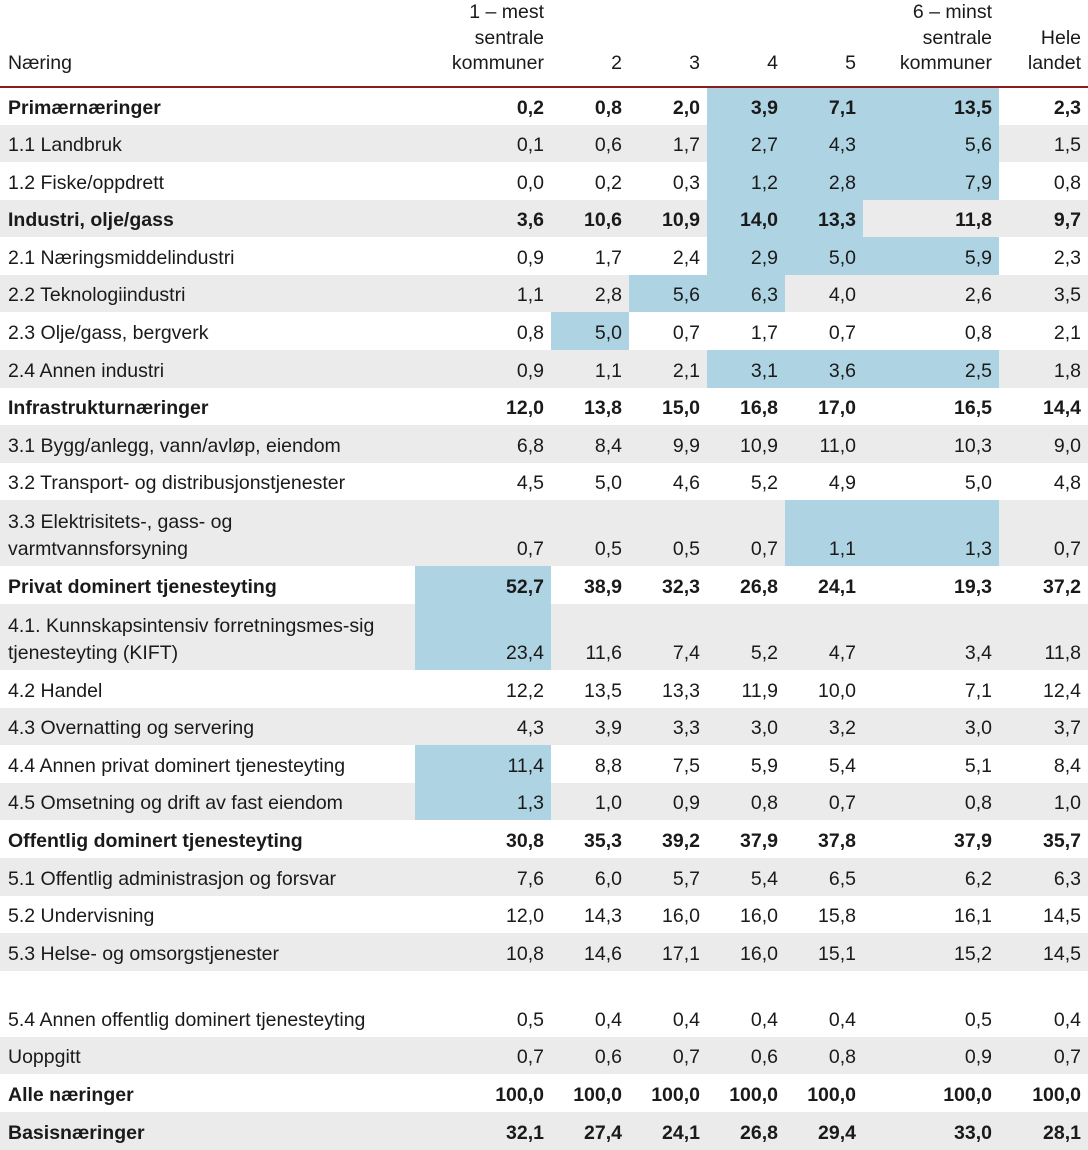 This screenshot has height=1150, width=1088. Describe the element at coordinates (603, 587) in the screenshot. I see `cell-value: 38,9` at that location.